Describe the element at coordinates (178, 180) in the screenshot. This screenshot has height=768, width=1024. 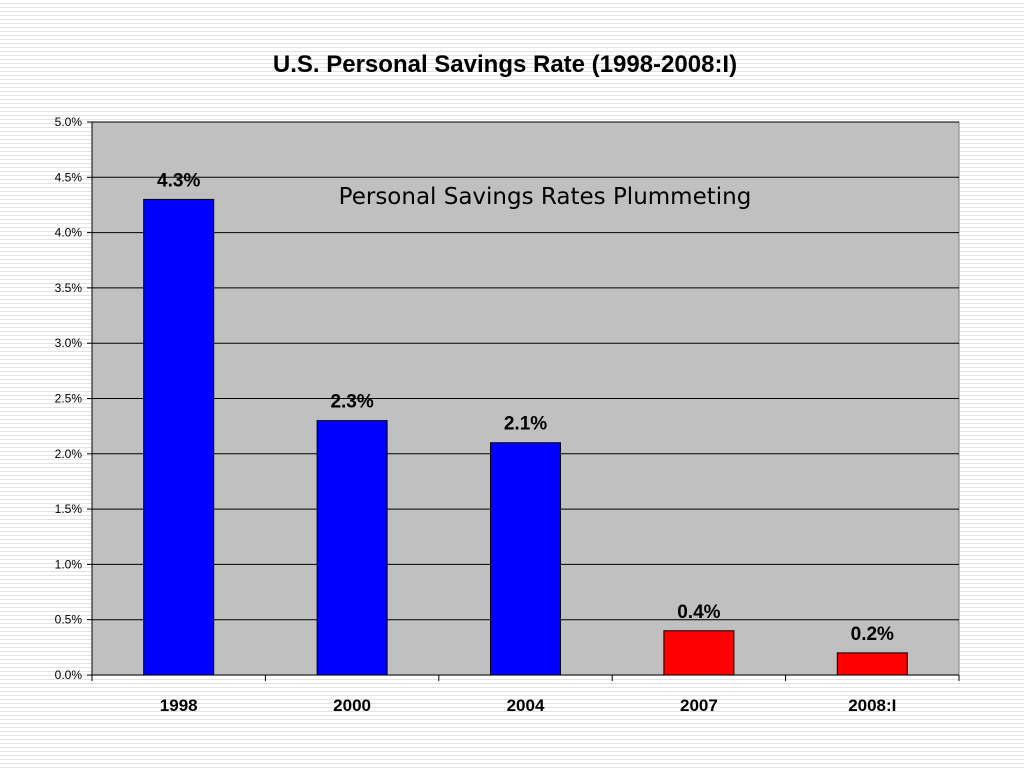
I see `data-label: 4.3%` at that location.